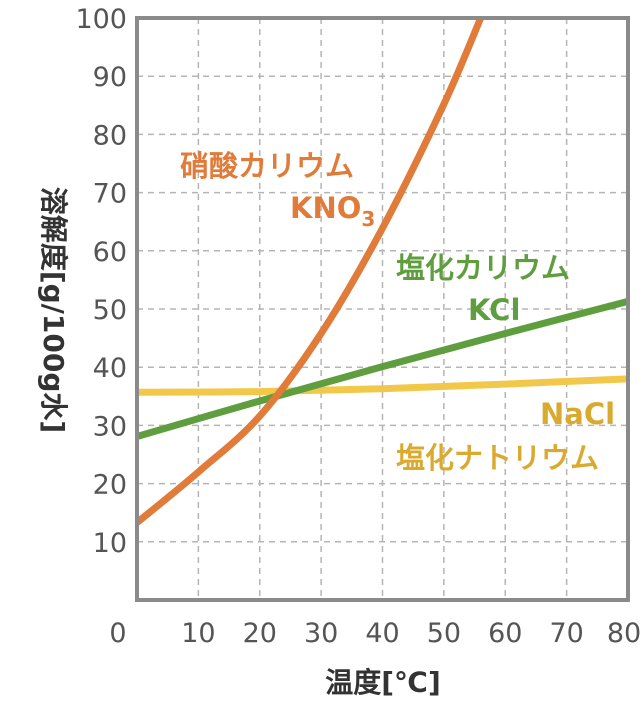  Describe the element at coordinates (101, 281) in the screenshot. I see `y-axis-ticks: 10 20 30 40 50 60 70 80 90 100` at that location.